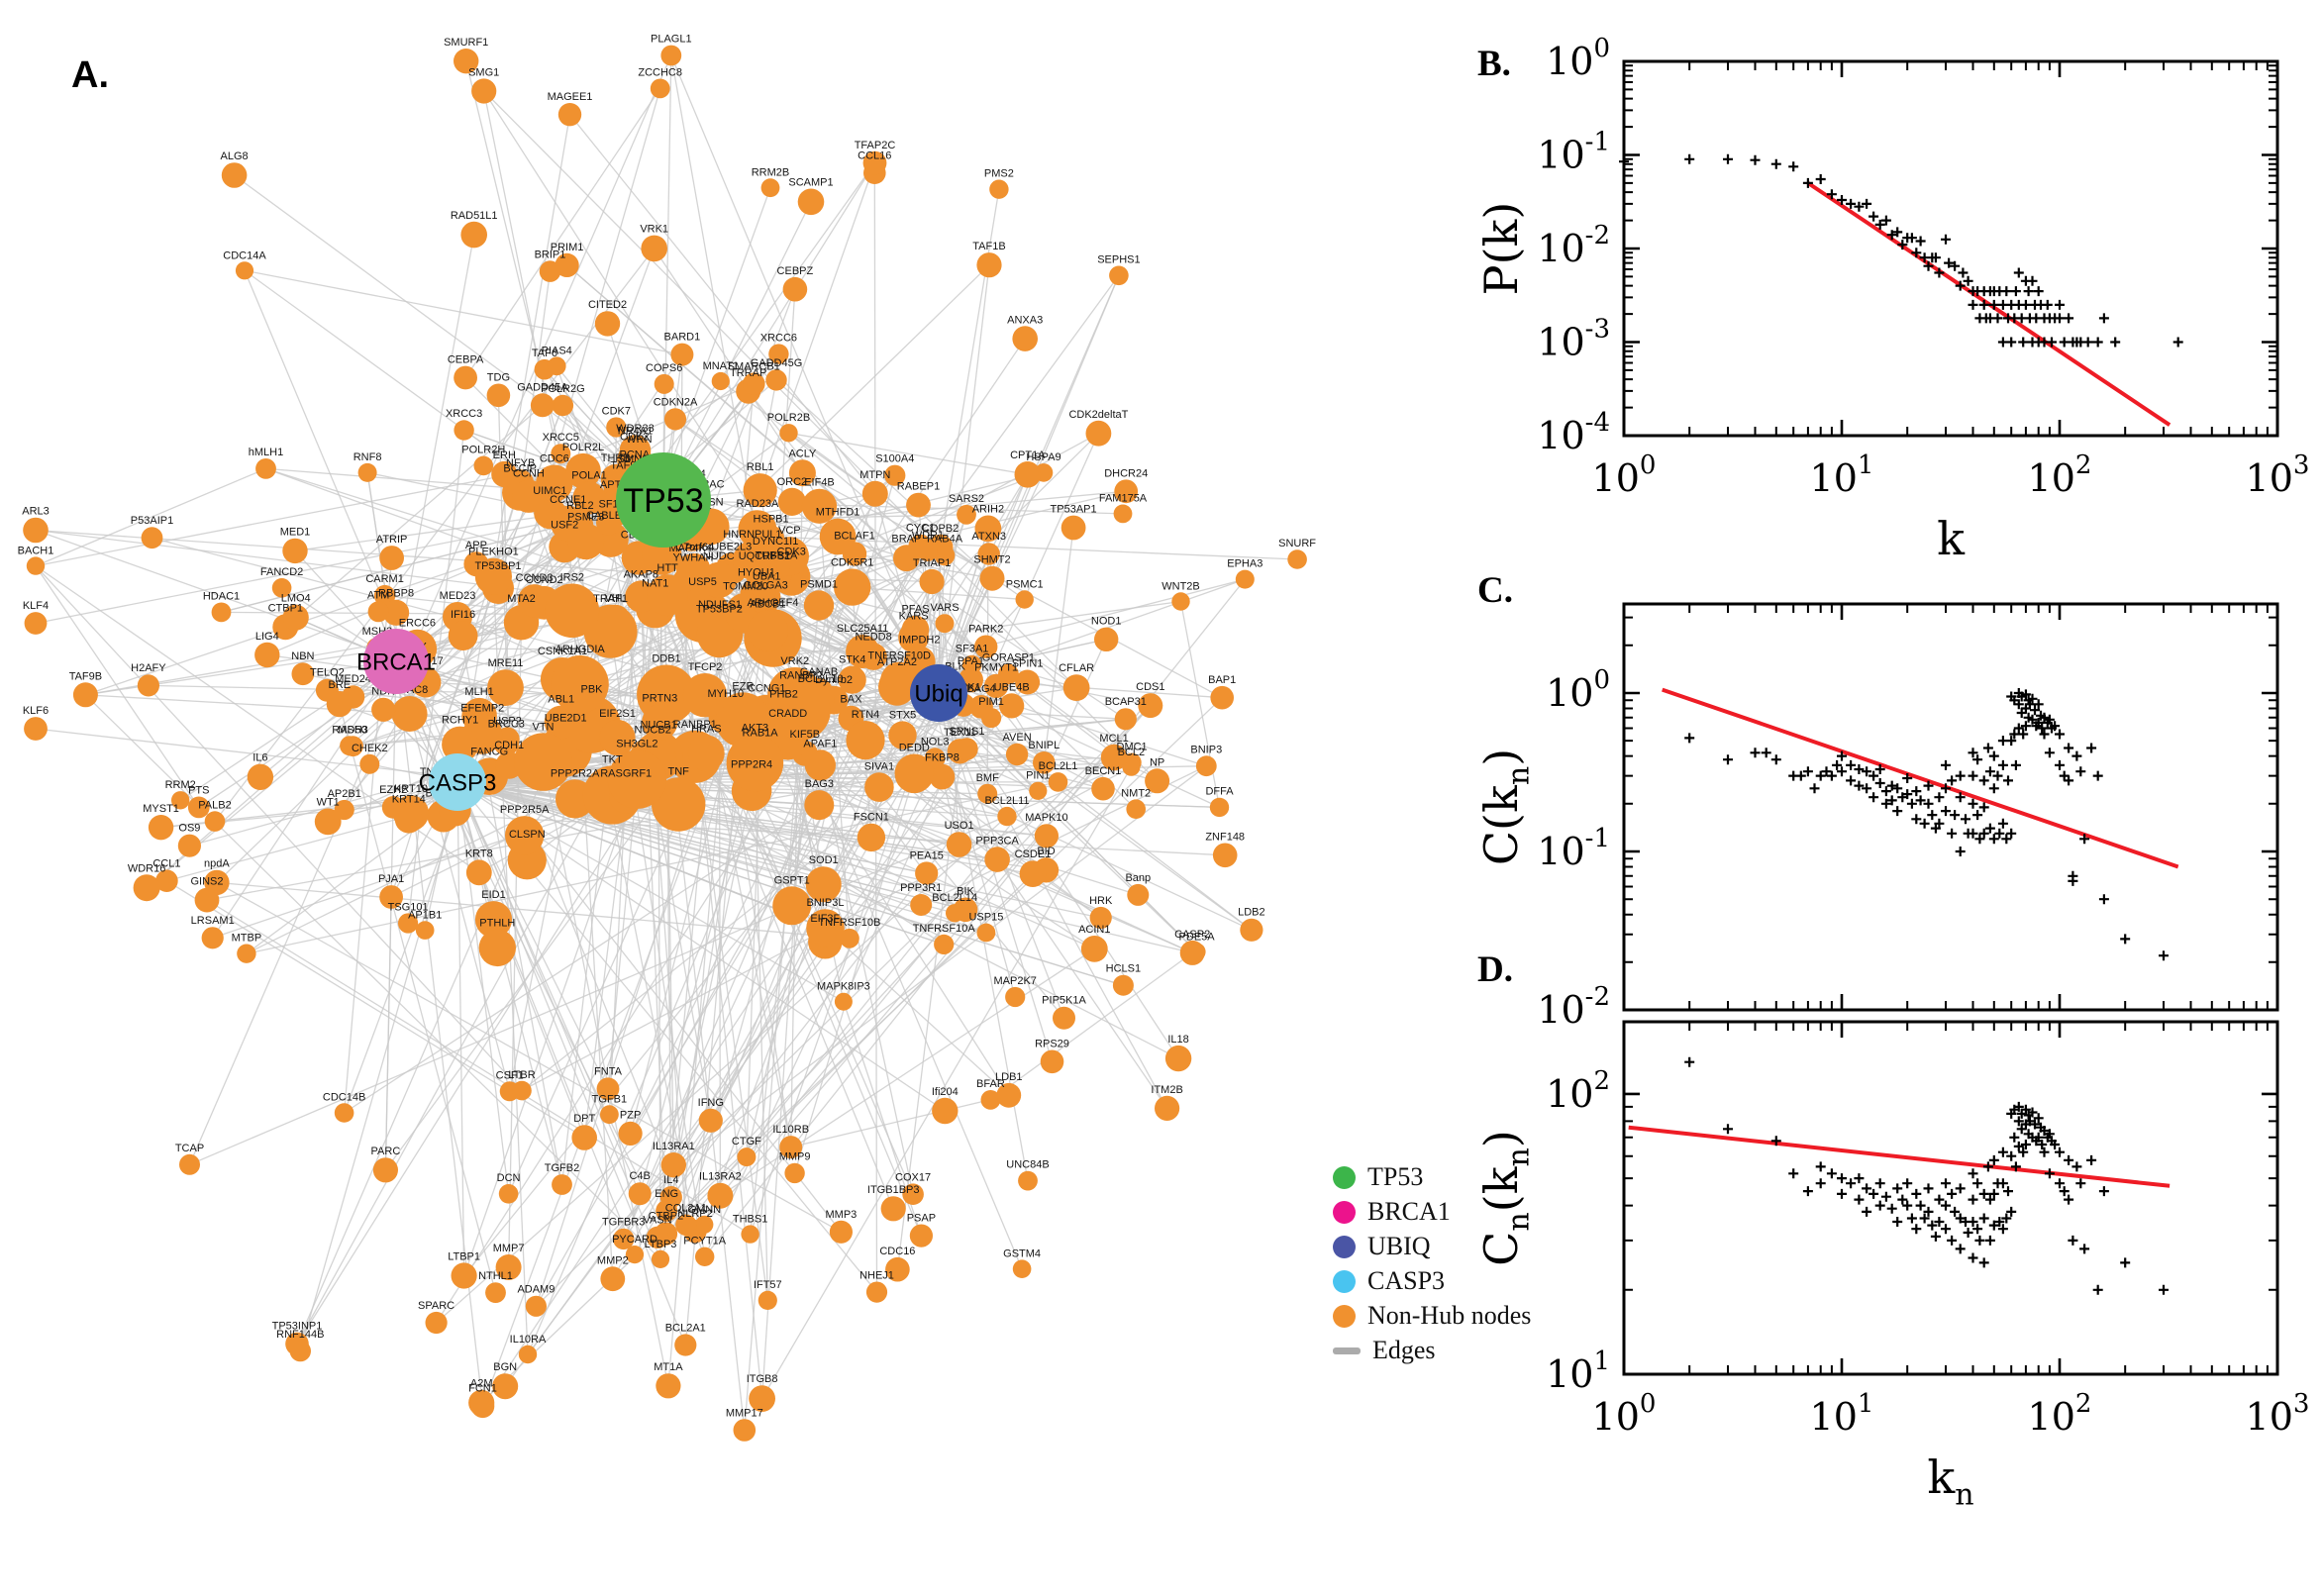 The height and width of the screenshot is (1596, 2323). What do you see at coordinates (852, 660) in the screenshot?
I see `network-node-label: STK4` at bounding box center [852, 660].